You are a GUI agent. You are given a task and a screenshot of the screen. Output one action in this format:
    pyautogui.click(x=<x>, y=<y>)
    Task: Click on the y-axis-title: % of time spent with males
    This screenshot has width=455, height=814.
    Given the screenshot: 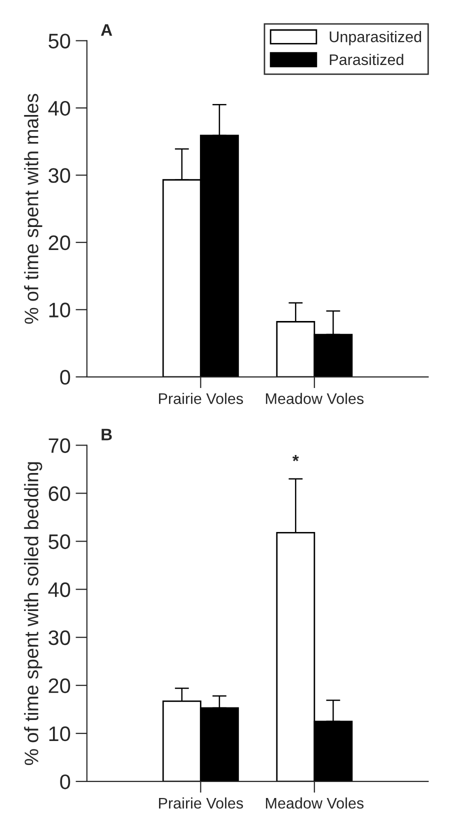 What is the action you would take?
    pyautogui.click(x=33, y=209)
    